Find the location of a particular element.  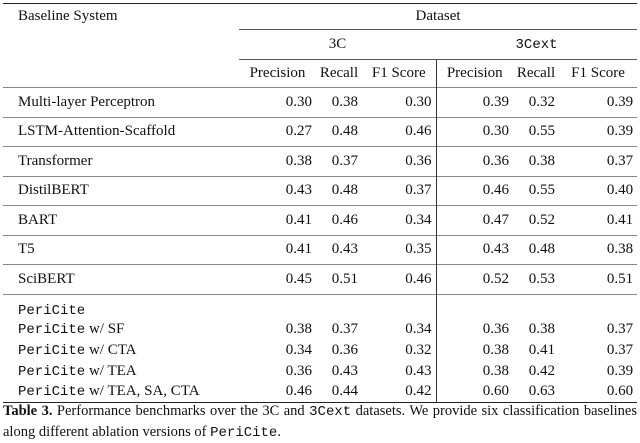

dataset-header: 3C is located at coordinates (337, 44).